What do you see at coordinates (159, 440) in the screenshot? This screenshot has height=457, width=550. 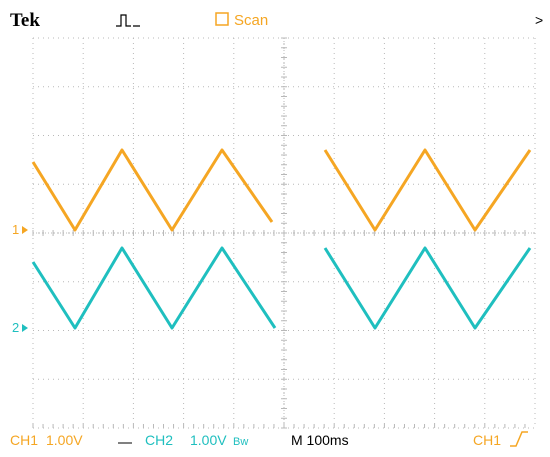 I see `ch2-label: CH2` at bounding box center [159, 440].